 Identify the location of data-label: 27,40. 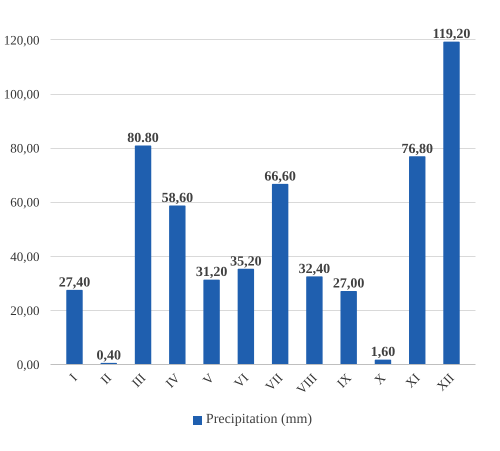
(74, 282).